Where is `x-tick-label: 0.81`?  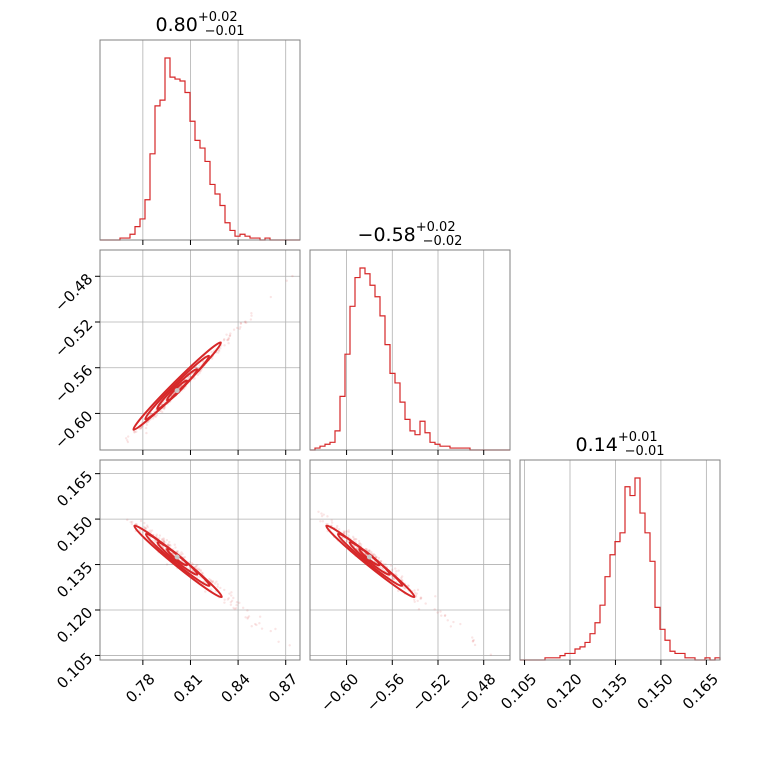
x-tick-label: 0.81 is located at coordinates (188, 688).